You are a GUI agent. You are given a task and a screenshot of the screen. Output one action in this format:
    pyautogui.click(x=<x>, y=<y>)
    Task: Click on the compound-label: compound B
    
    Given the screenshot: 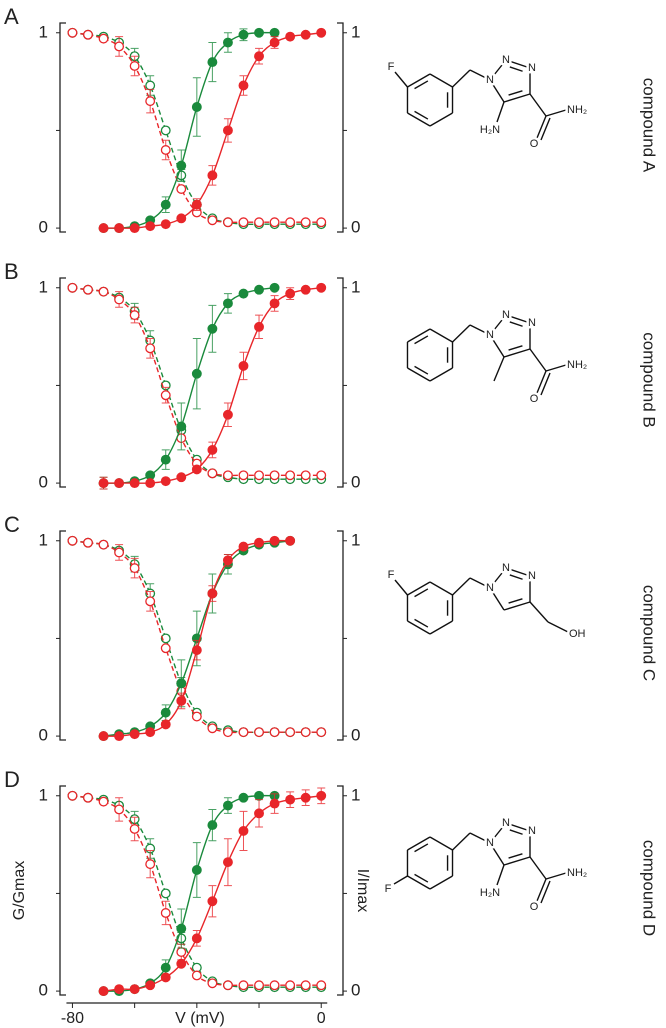 What is the action you would take?
    pyautogui.click(x=649, y=379)
    